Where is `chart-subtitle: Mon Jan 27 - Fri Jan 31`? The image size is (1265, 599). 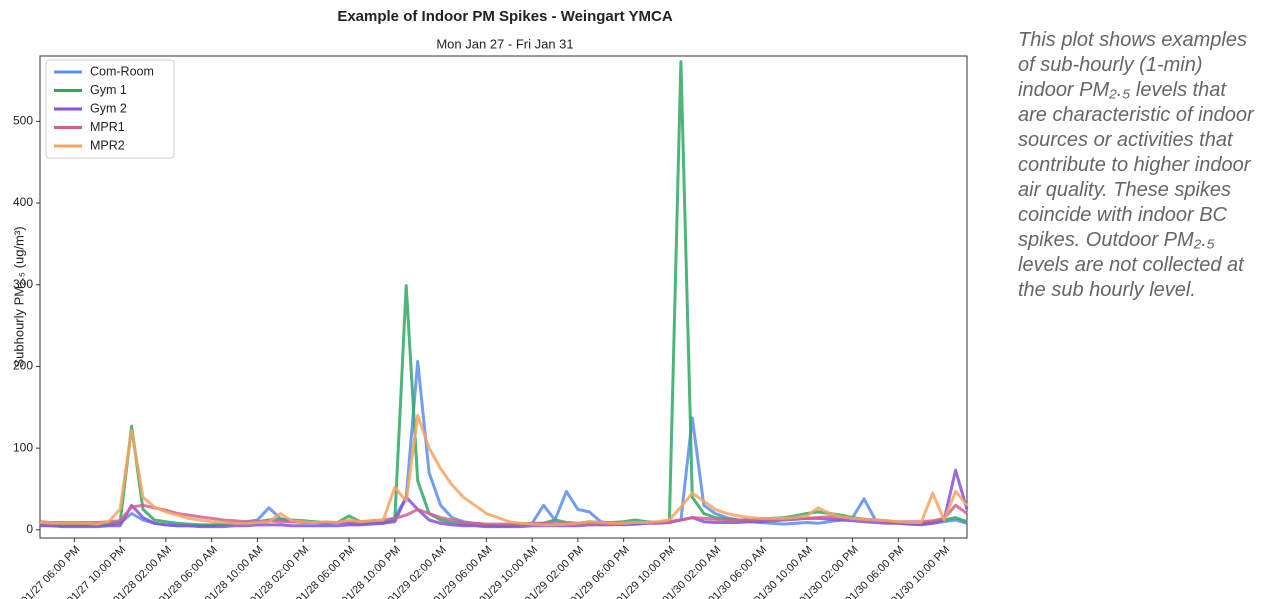
chart-subtitle: Mon Jan 27 - Fri Jan 31 is located at coordinates (504, 43).